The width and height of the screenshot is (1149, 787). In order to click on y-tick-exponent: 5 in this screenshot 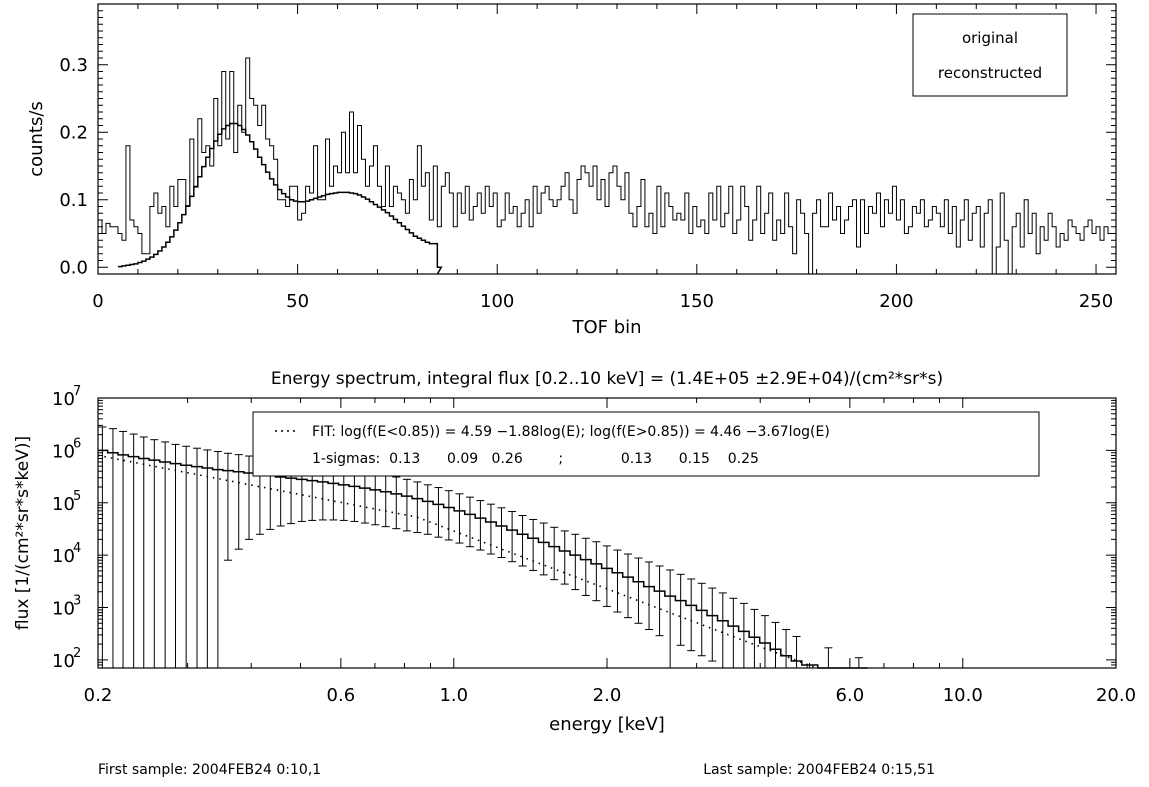, I will do `click(77, 496)`.